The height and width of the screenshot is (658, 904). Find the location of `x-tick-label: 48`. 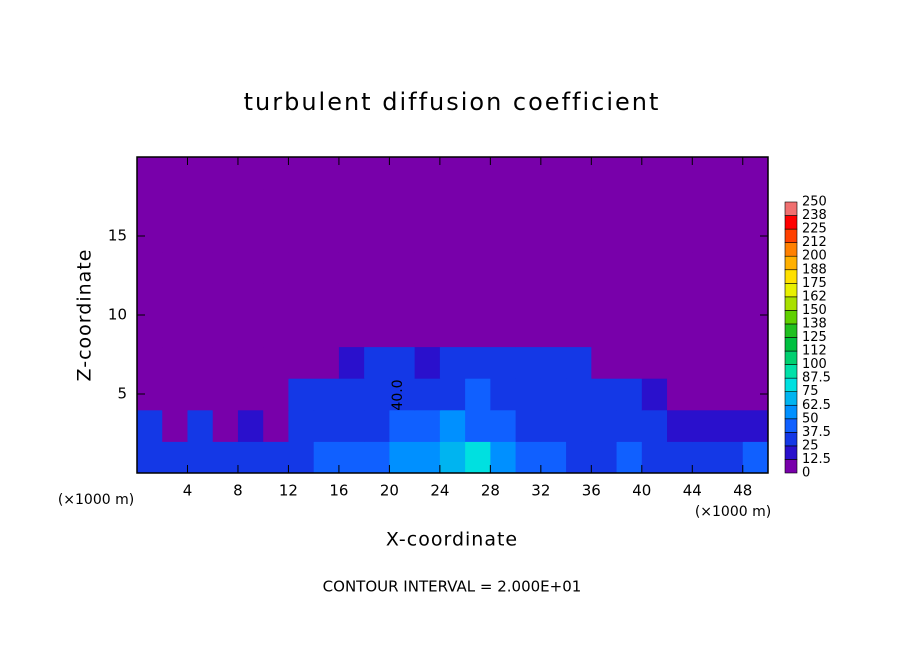

x-tick-label: 48 is located at coordinates (742, 491).